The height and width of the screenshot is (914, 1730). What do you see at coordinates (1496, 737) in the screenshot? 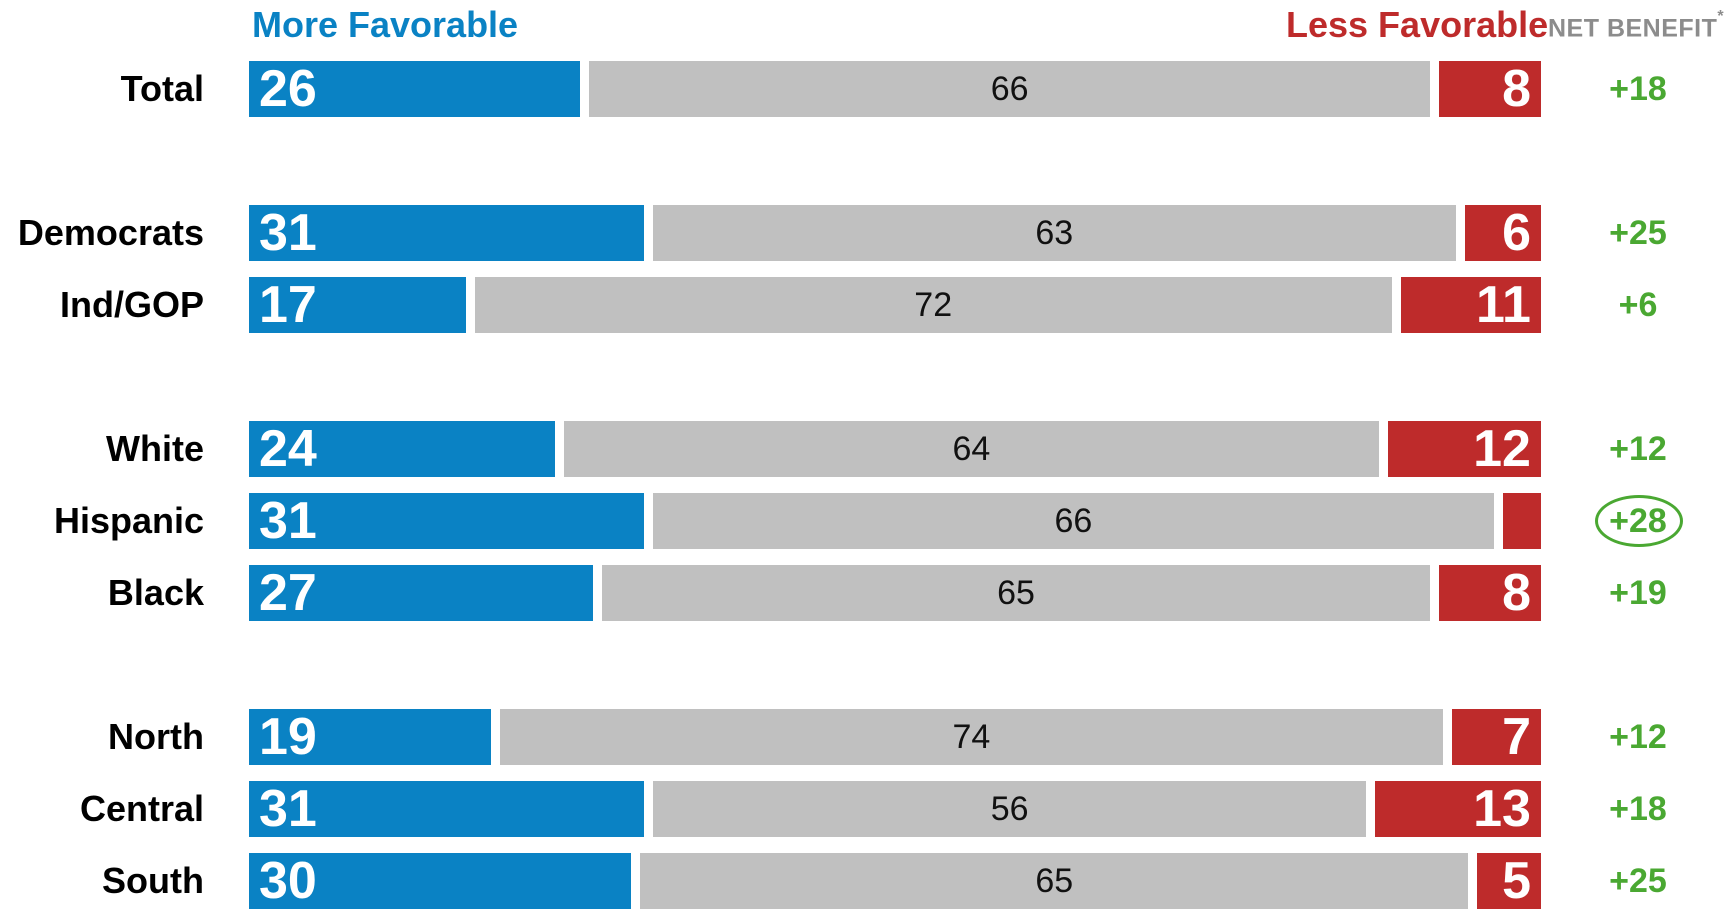
I see `bar-less-favorable: 7` at bounding box center [1496, 737].